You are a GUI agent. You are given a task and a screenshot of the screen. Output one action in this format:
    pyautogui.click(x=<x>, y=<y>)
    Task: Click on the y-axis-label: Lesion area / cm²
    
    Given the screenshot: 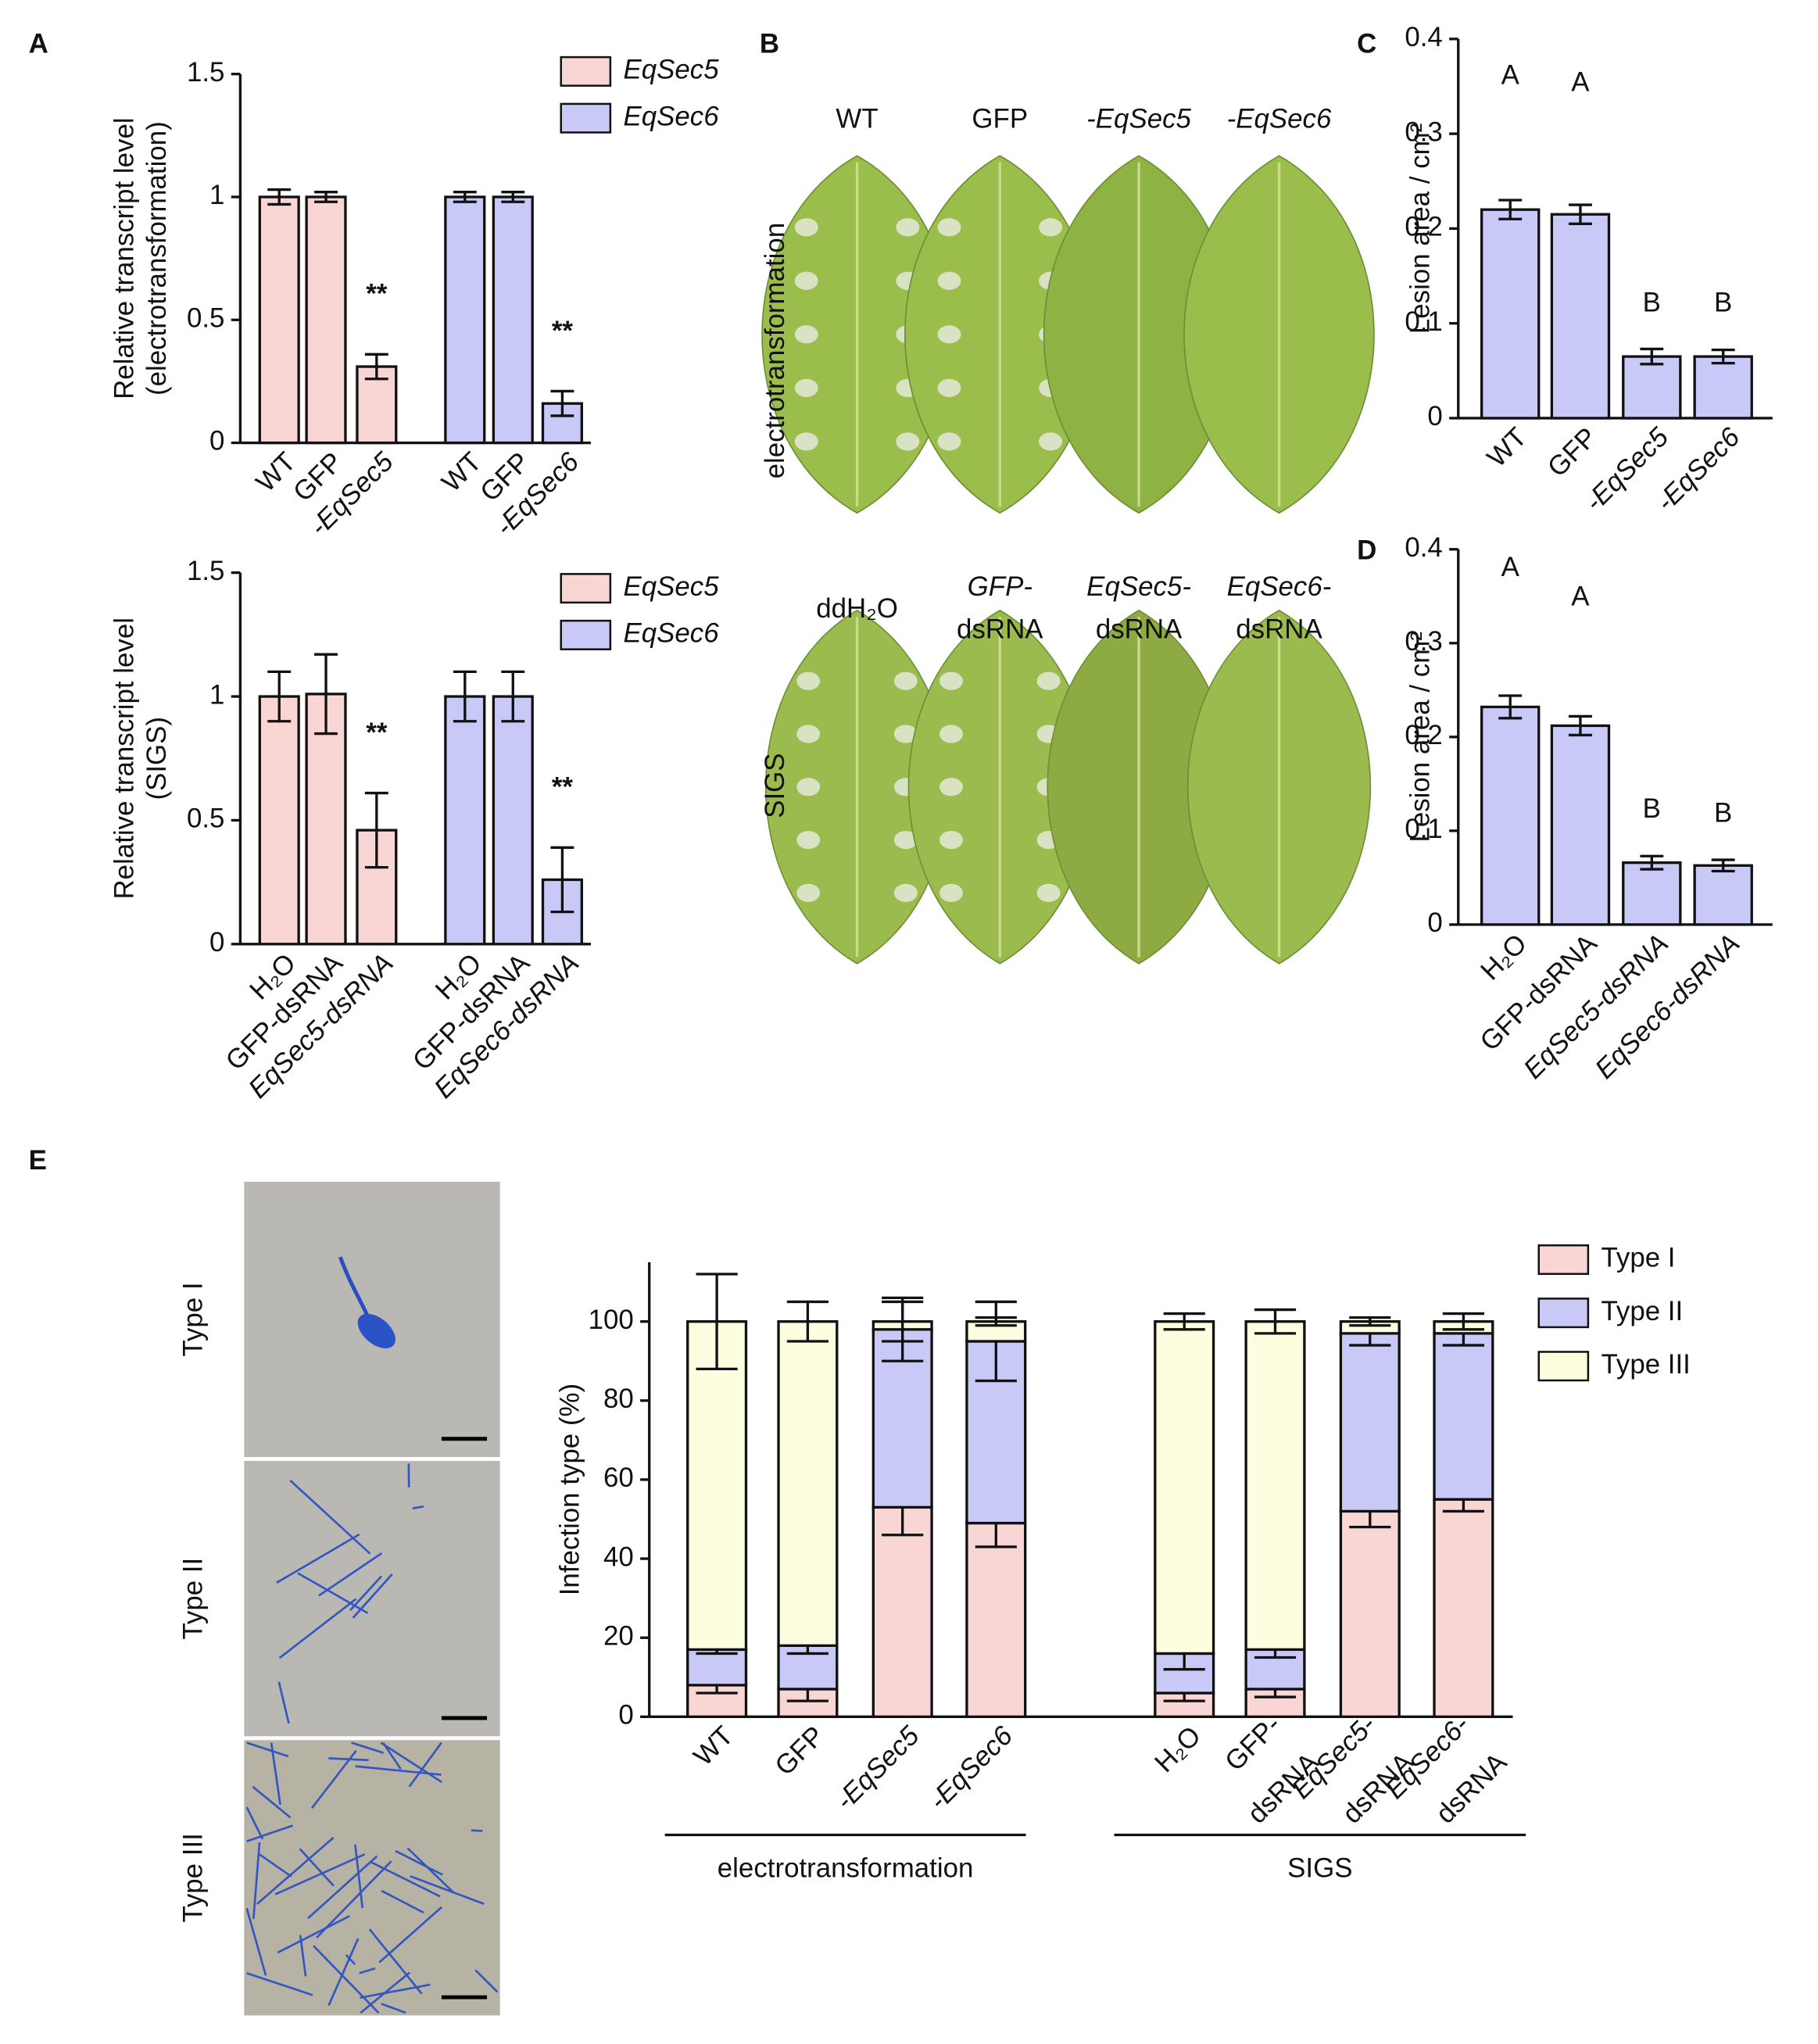 What is the action you would take?
    pyautogui.click(x=1420, y=737)
    